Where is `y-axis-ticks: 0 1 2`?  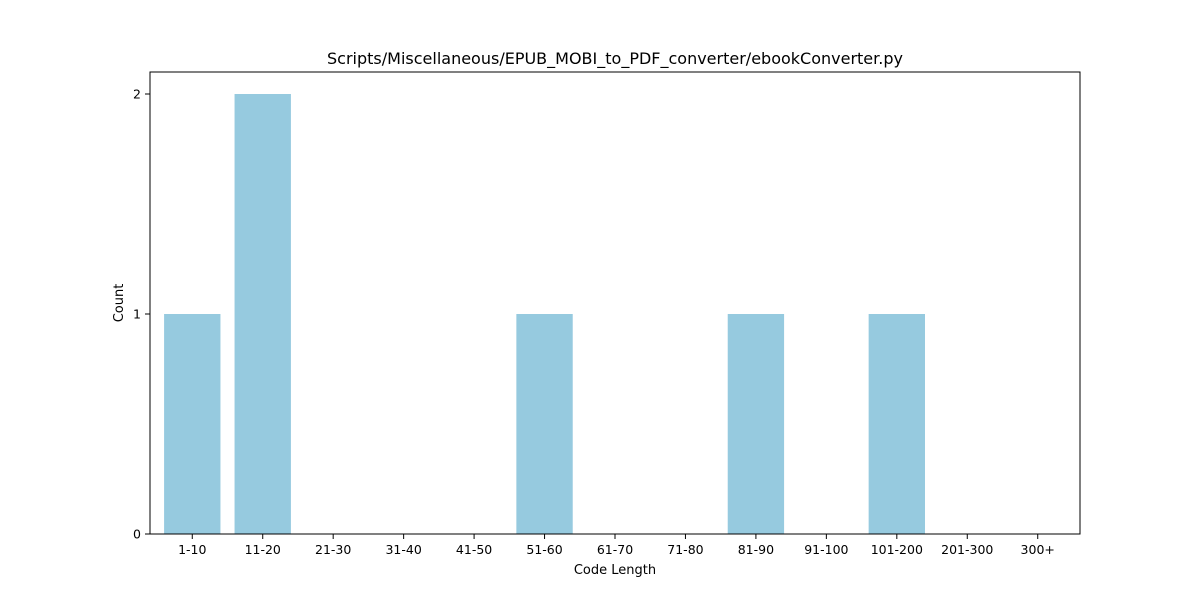
y-axis-ticks: 0 1 2 is located at coordinates (141, 314).